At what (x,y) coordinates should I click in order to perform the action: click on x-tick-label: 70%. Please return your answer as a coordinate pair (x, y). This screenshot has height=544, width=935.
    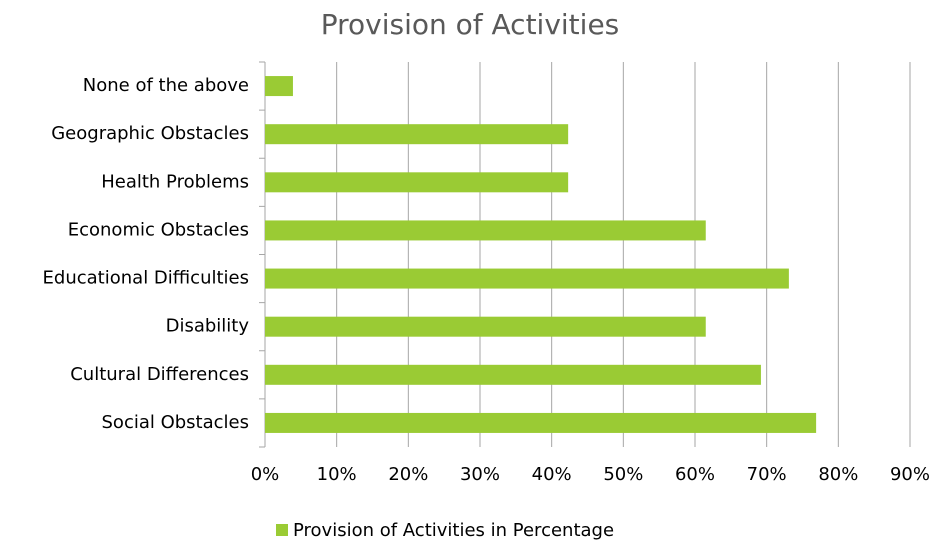
    Looking at the image, I should click on (767, 474).